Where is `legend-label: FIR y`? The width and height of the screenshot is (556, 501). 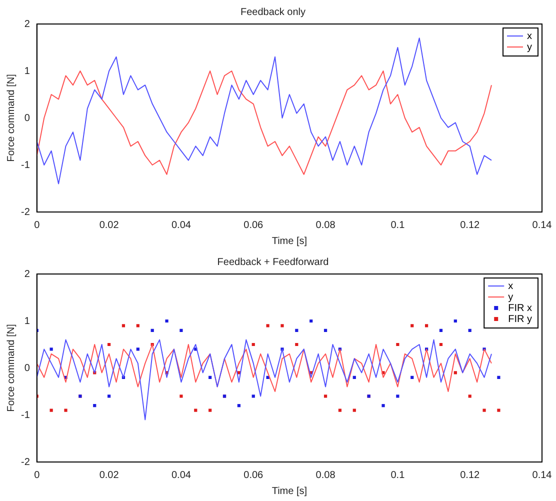 legend-label: FIR y is located at coordinates (520, 319).